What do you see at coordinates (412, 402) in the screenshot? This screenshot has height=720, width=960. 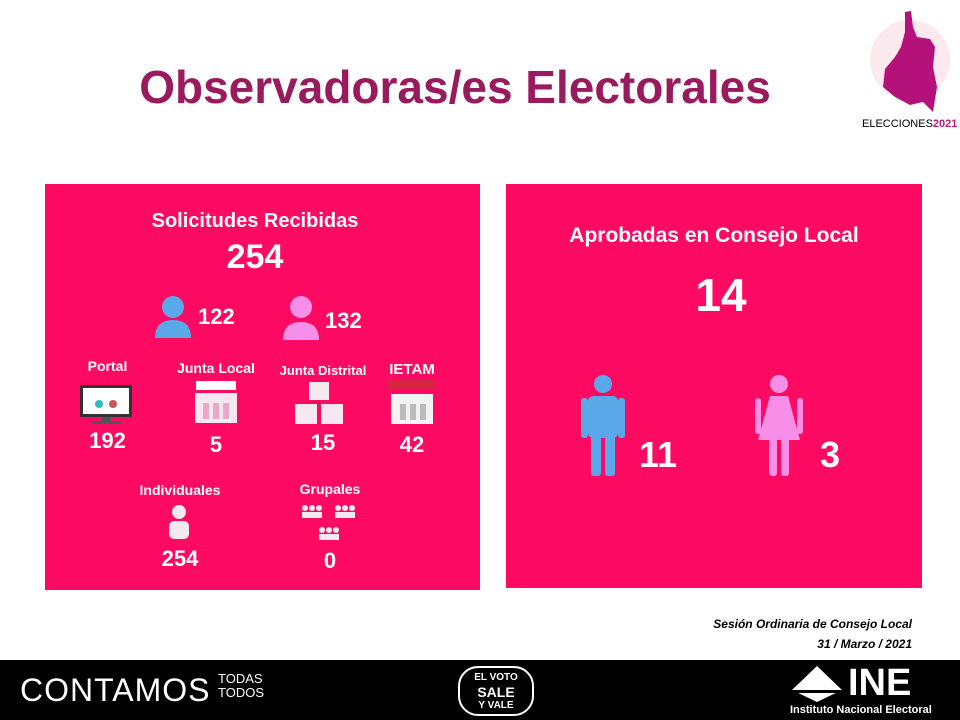 I see `ietam-building-icon` at bounding box center [412, 402].